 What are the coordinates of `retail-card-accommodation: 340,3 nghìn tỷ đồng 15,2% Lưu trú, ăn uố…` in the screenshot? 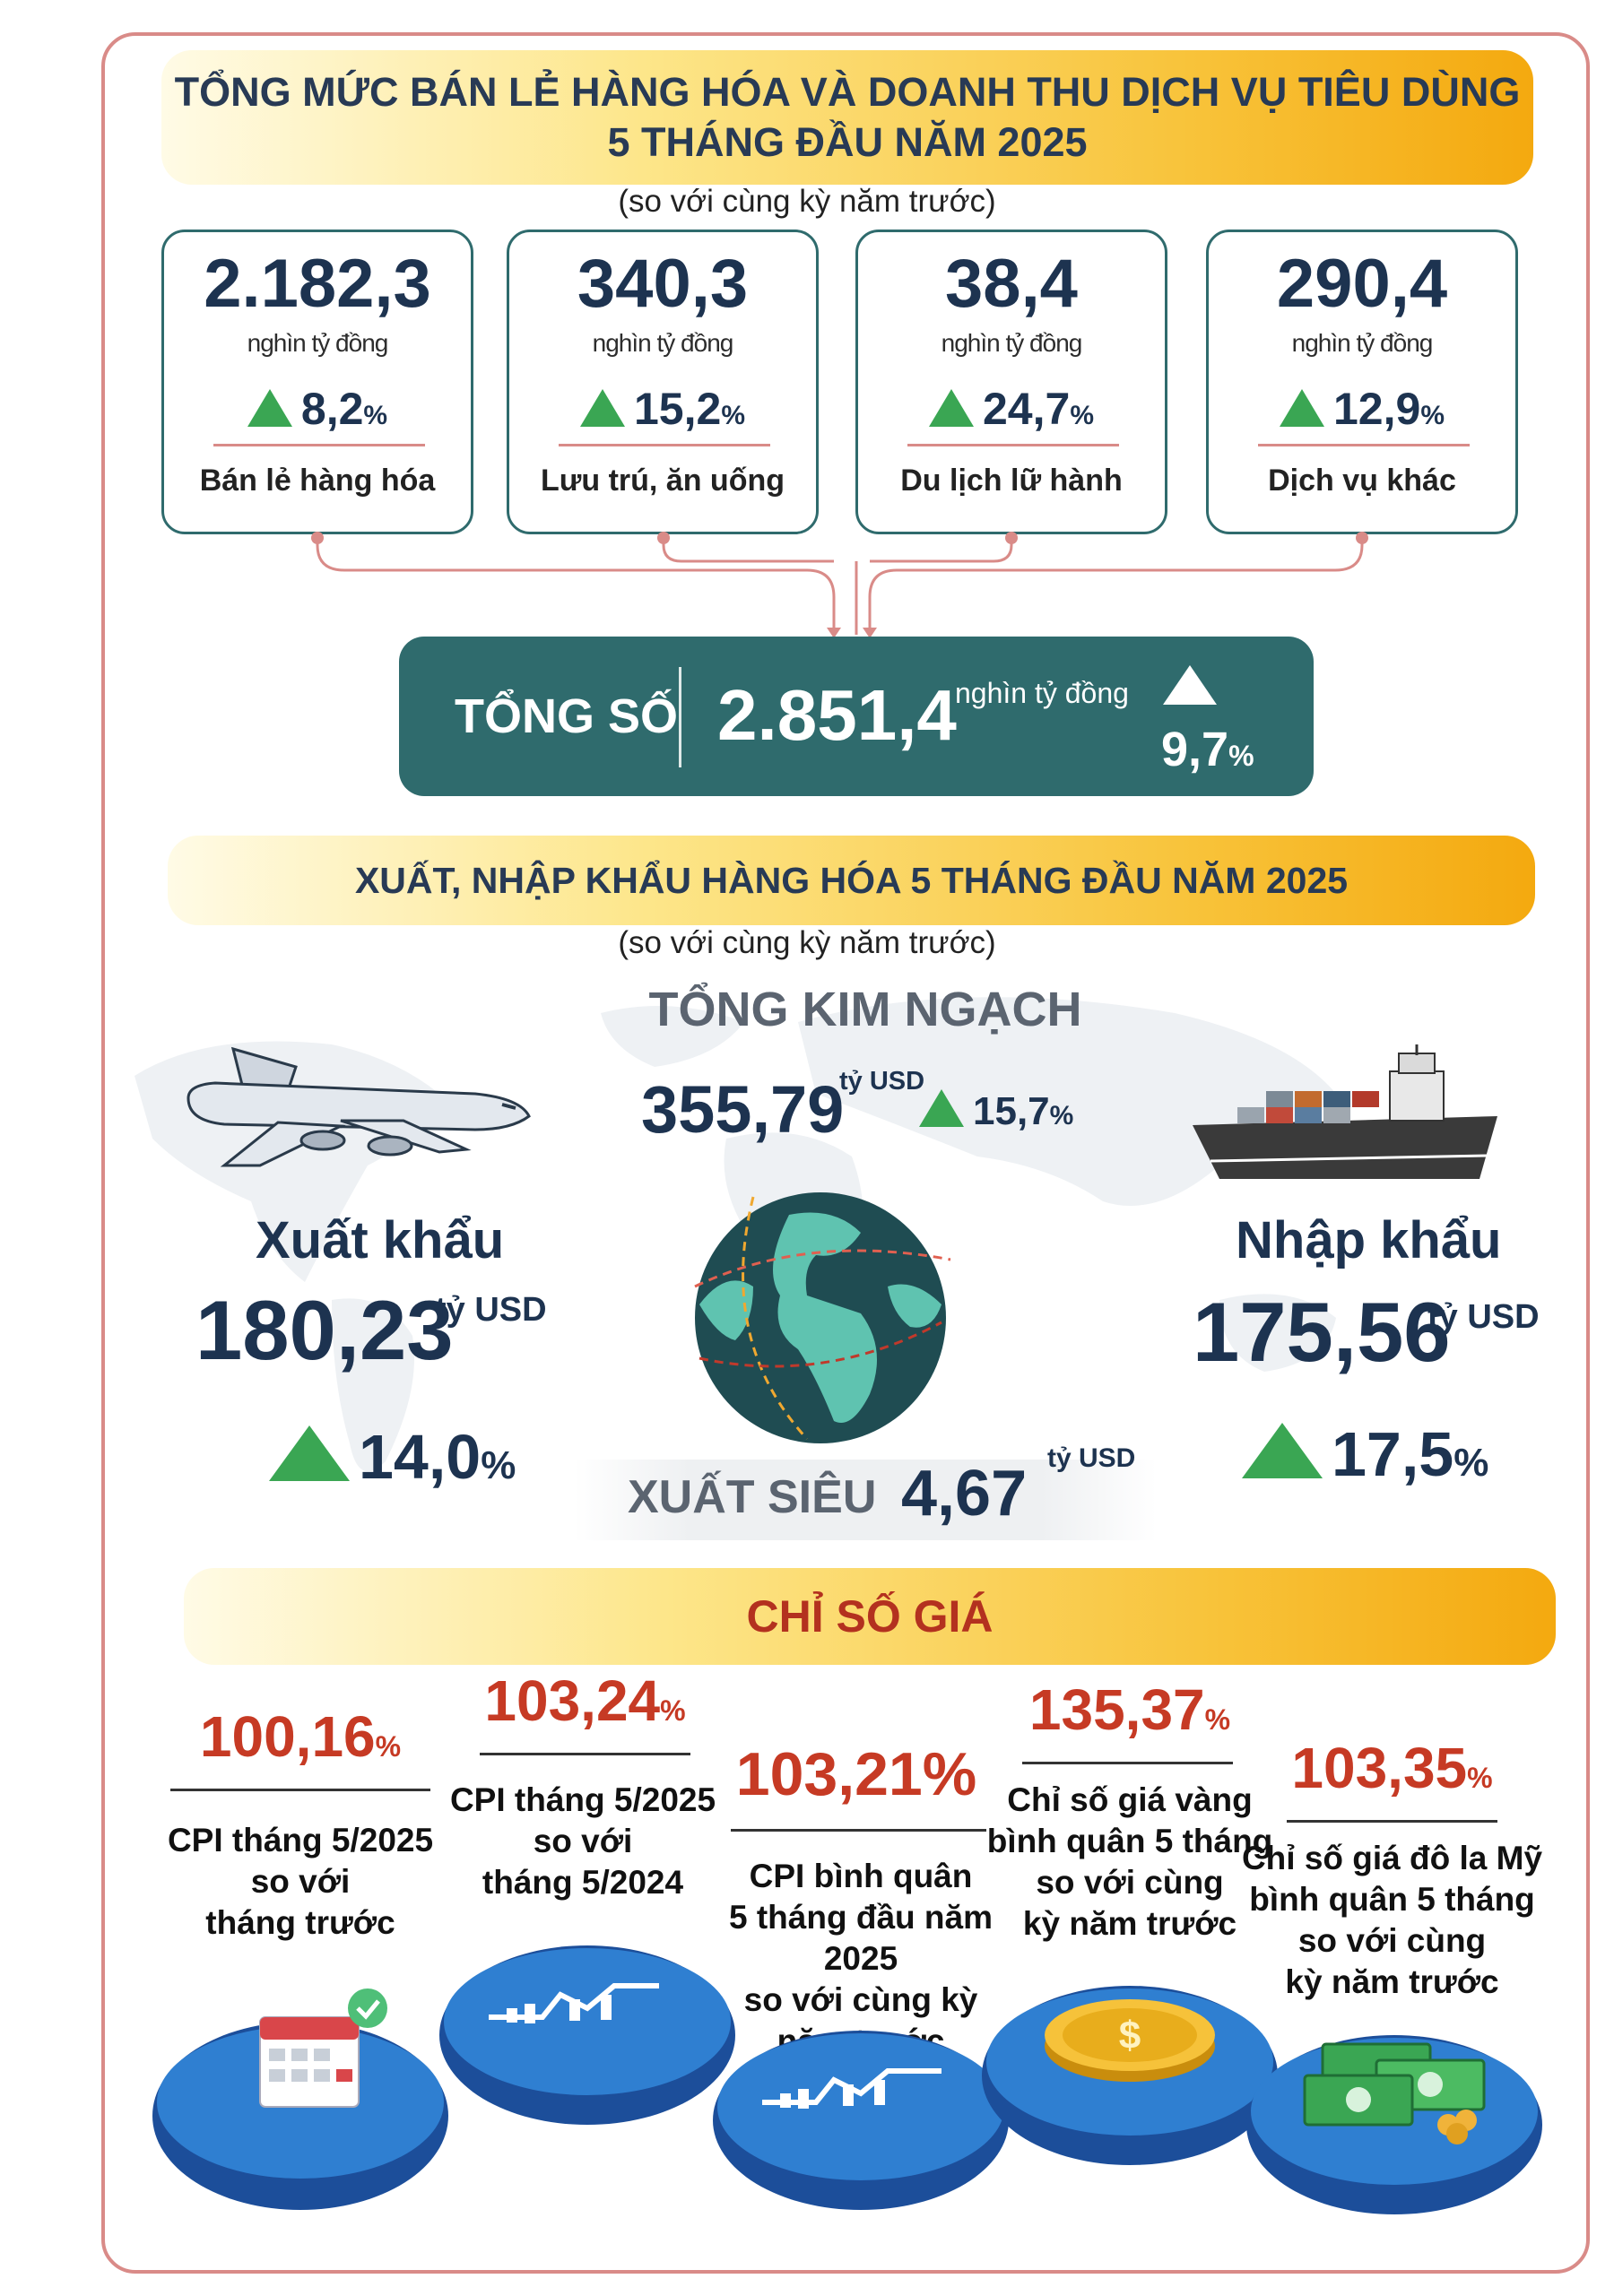 It's located at (663, 382).